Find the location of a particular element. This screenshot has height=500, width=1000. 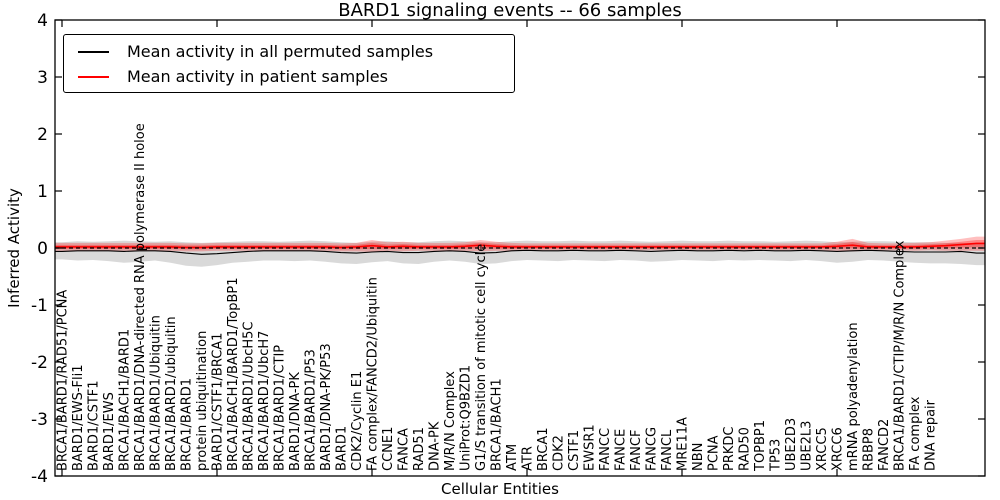

x-category-label: MRE11A is located at coordinates (683, 444).